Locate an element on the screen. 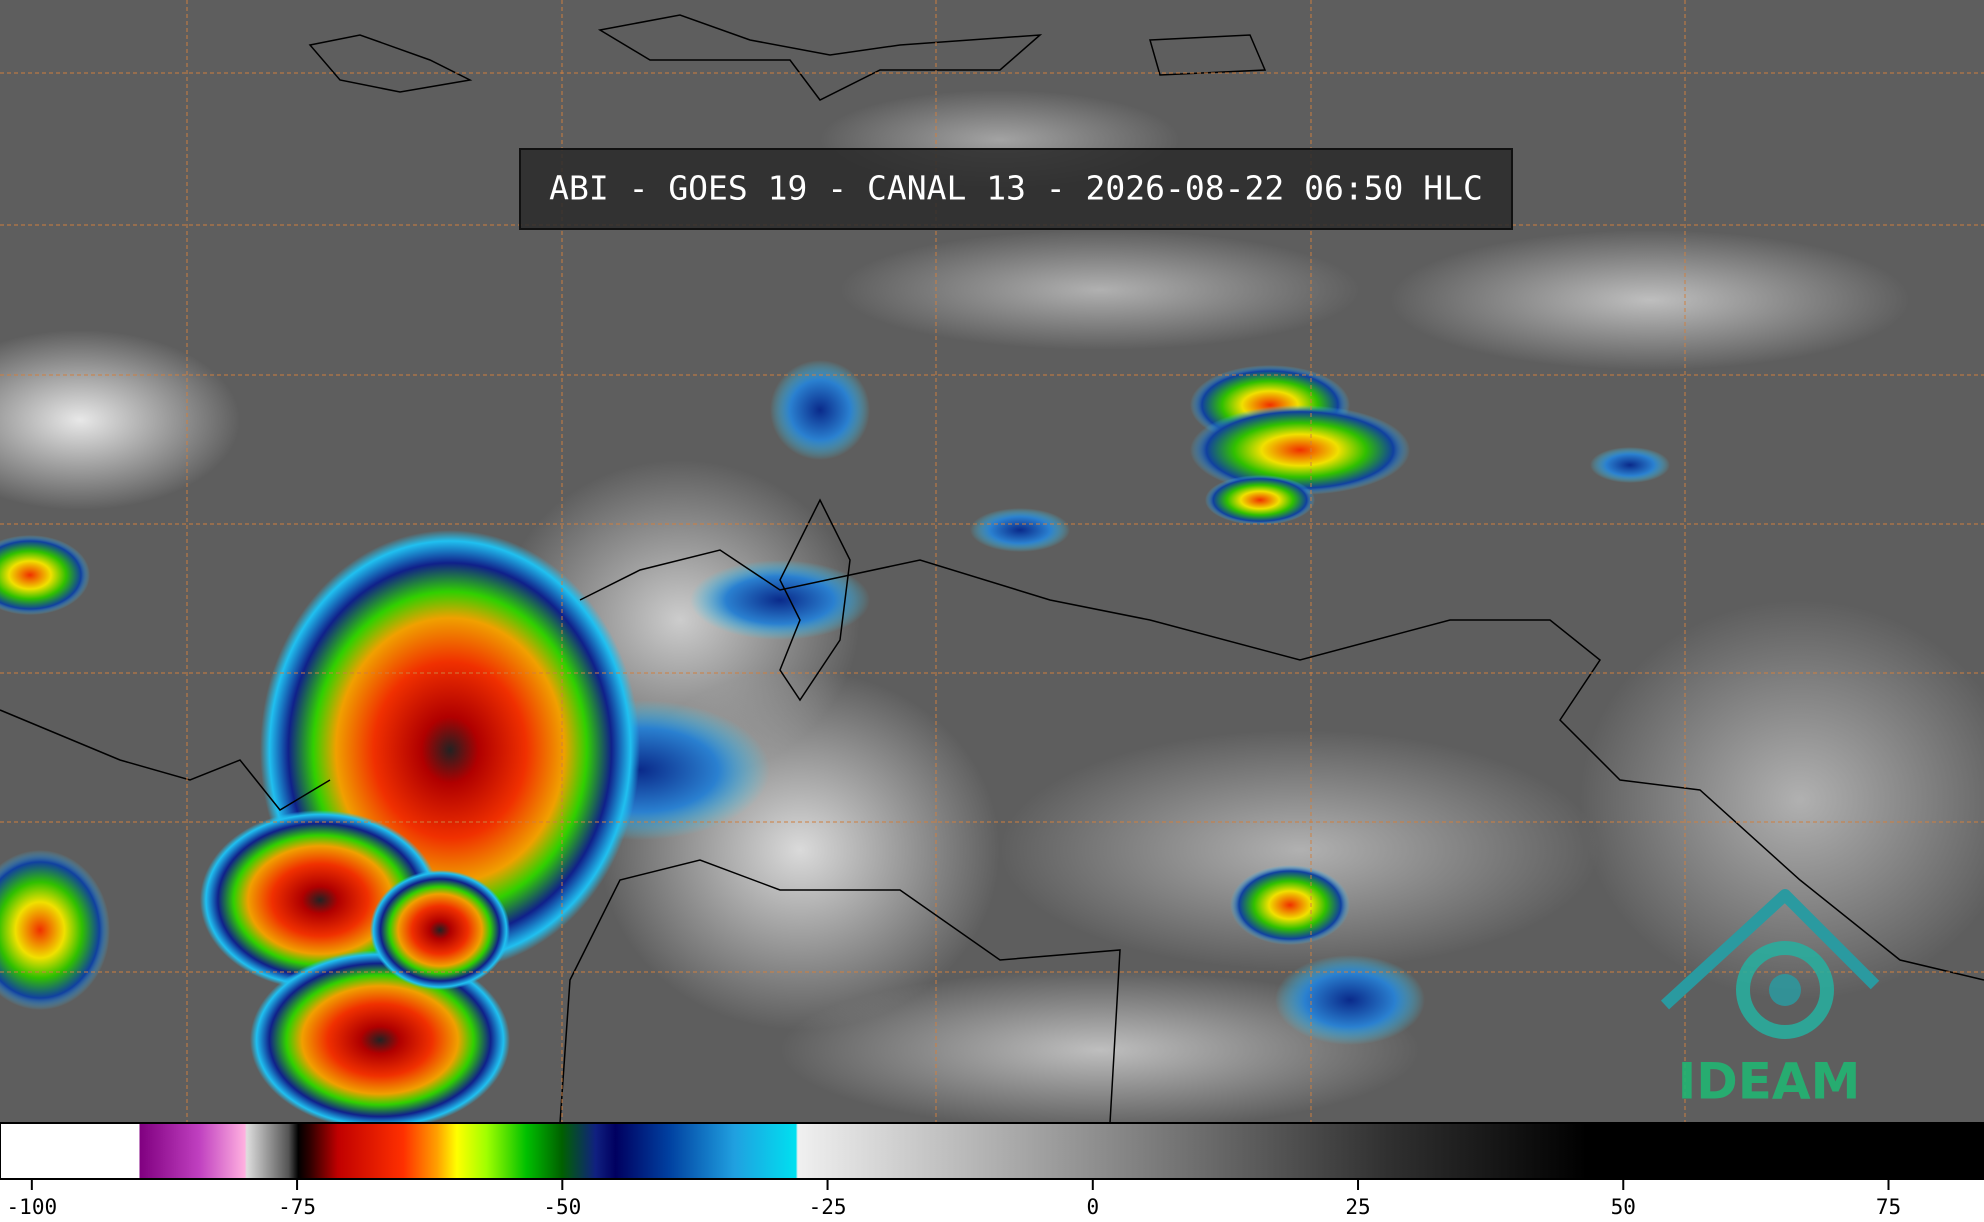 The width and height of the screenshot is (1984, 1222). colorbar-tick-label: -75 is located at coordinates (297, 1207).